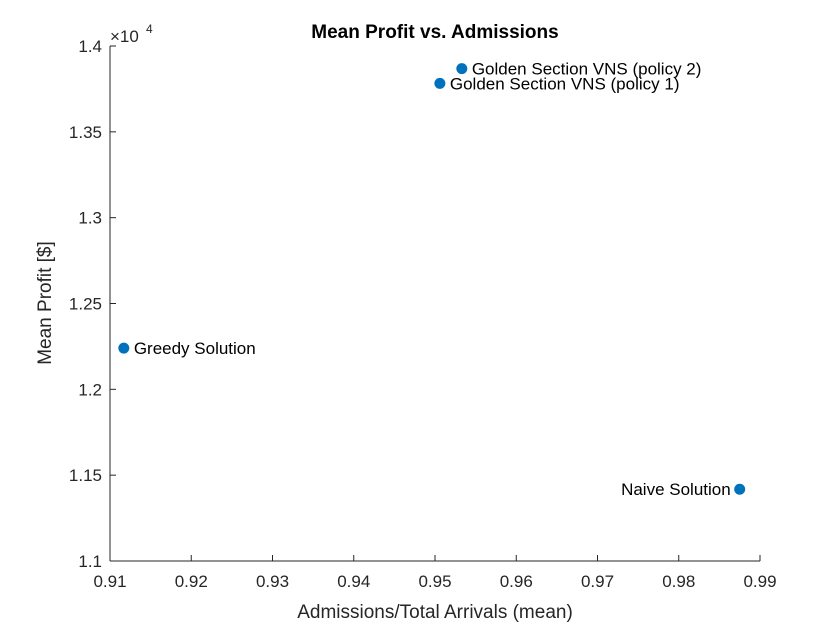 Image resolution: width=840 pixels, height=630 pixels. I want to click on data-point-label: Naive Solution, so click(676, 489).